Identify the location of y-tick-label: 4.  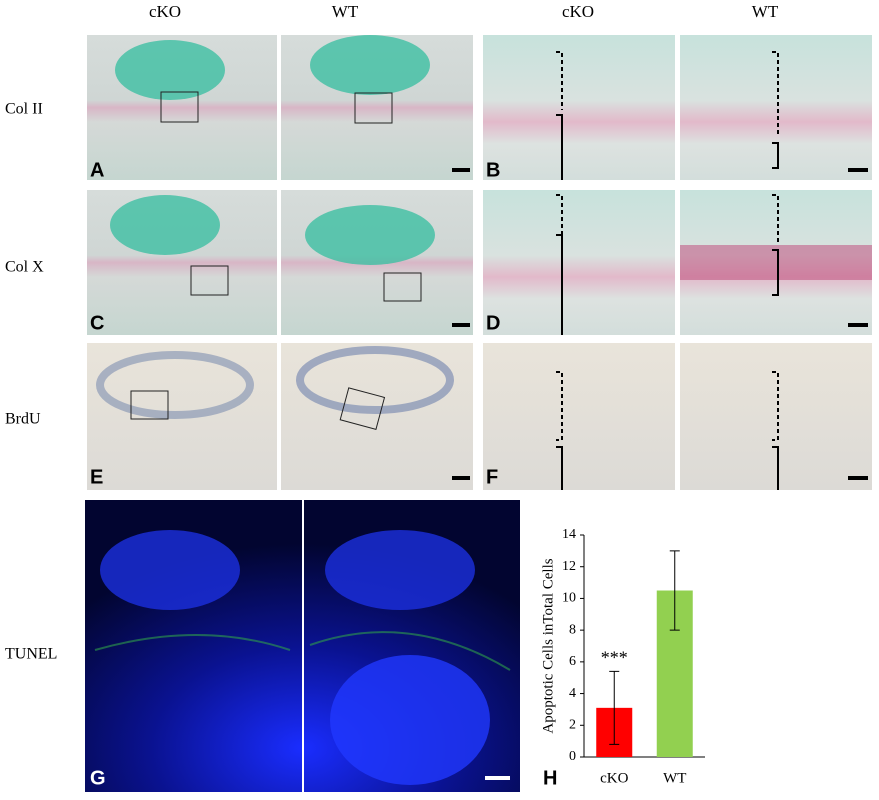
(572, 693).